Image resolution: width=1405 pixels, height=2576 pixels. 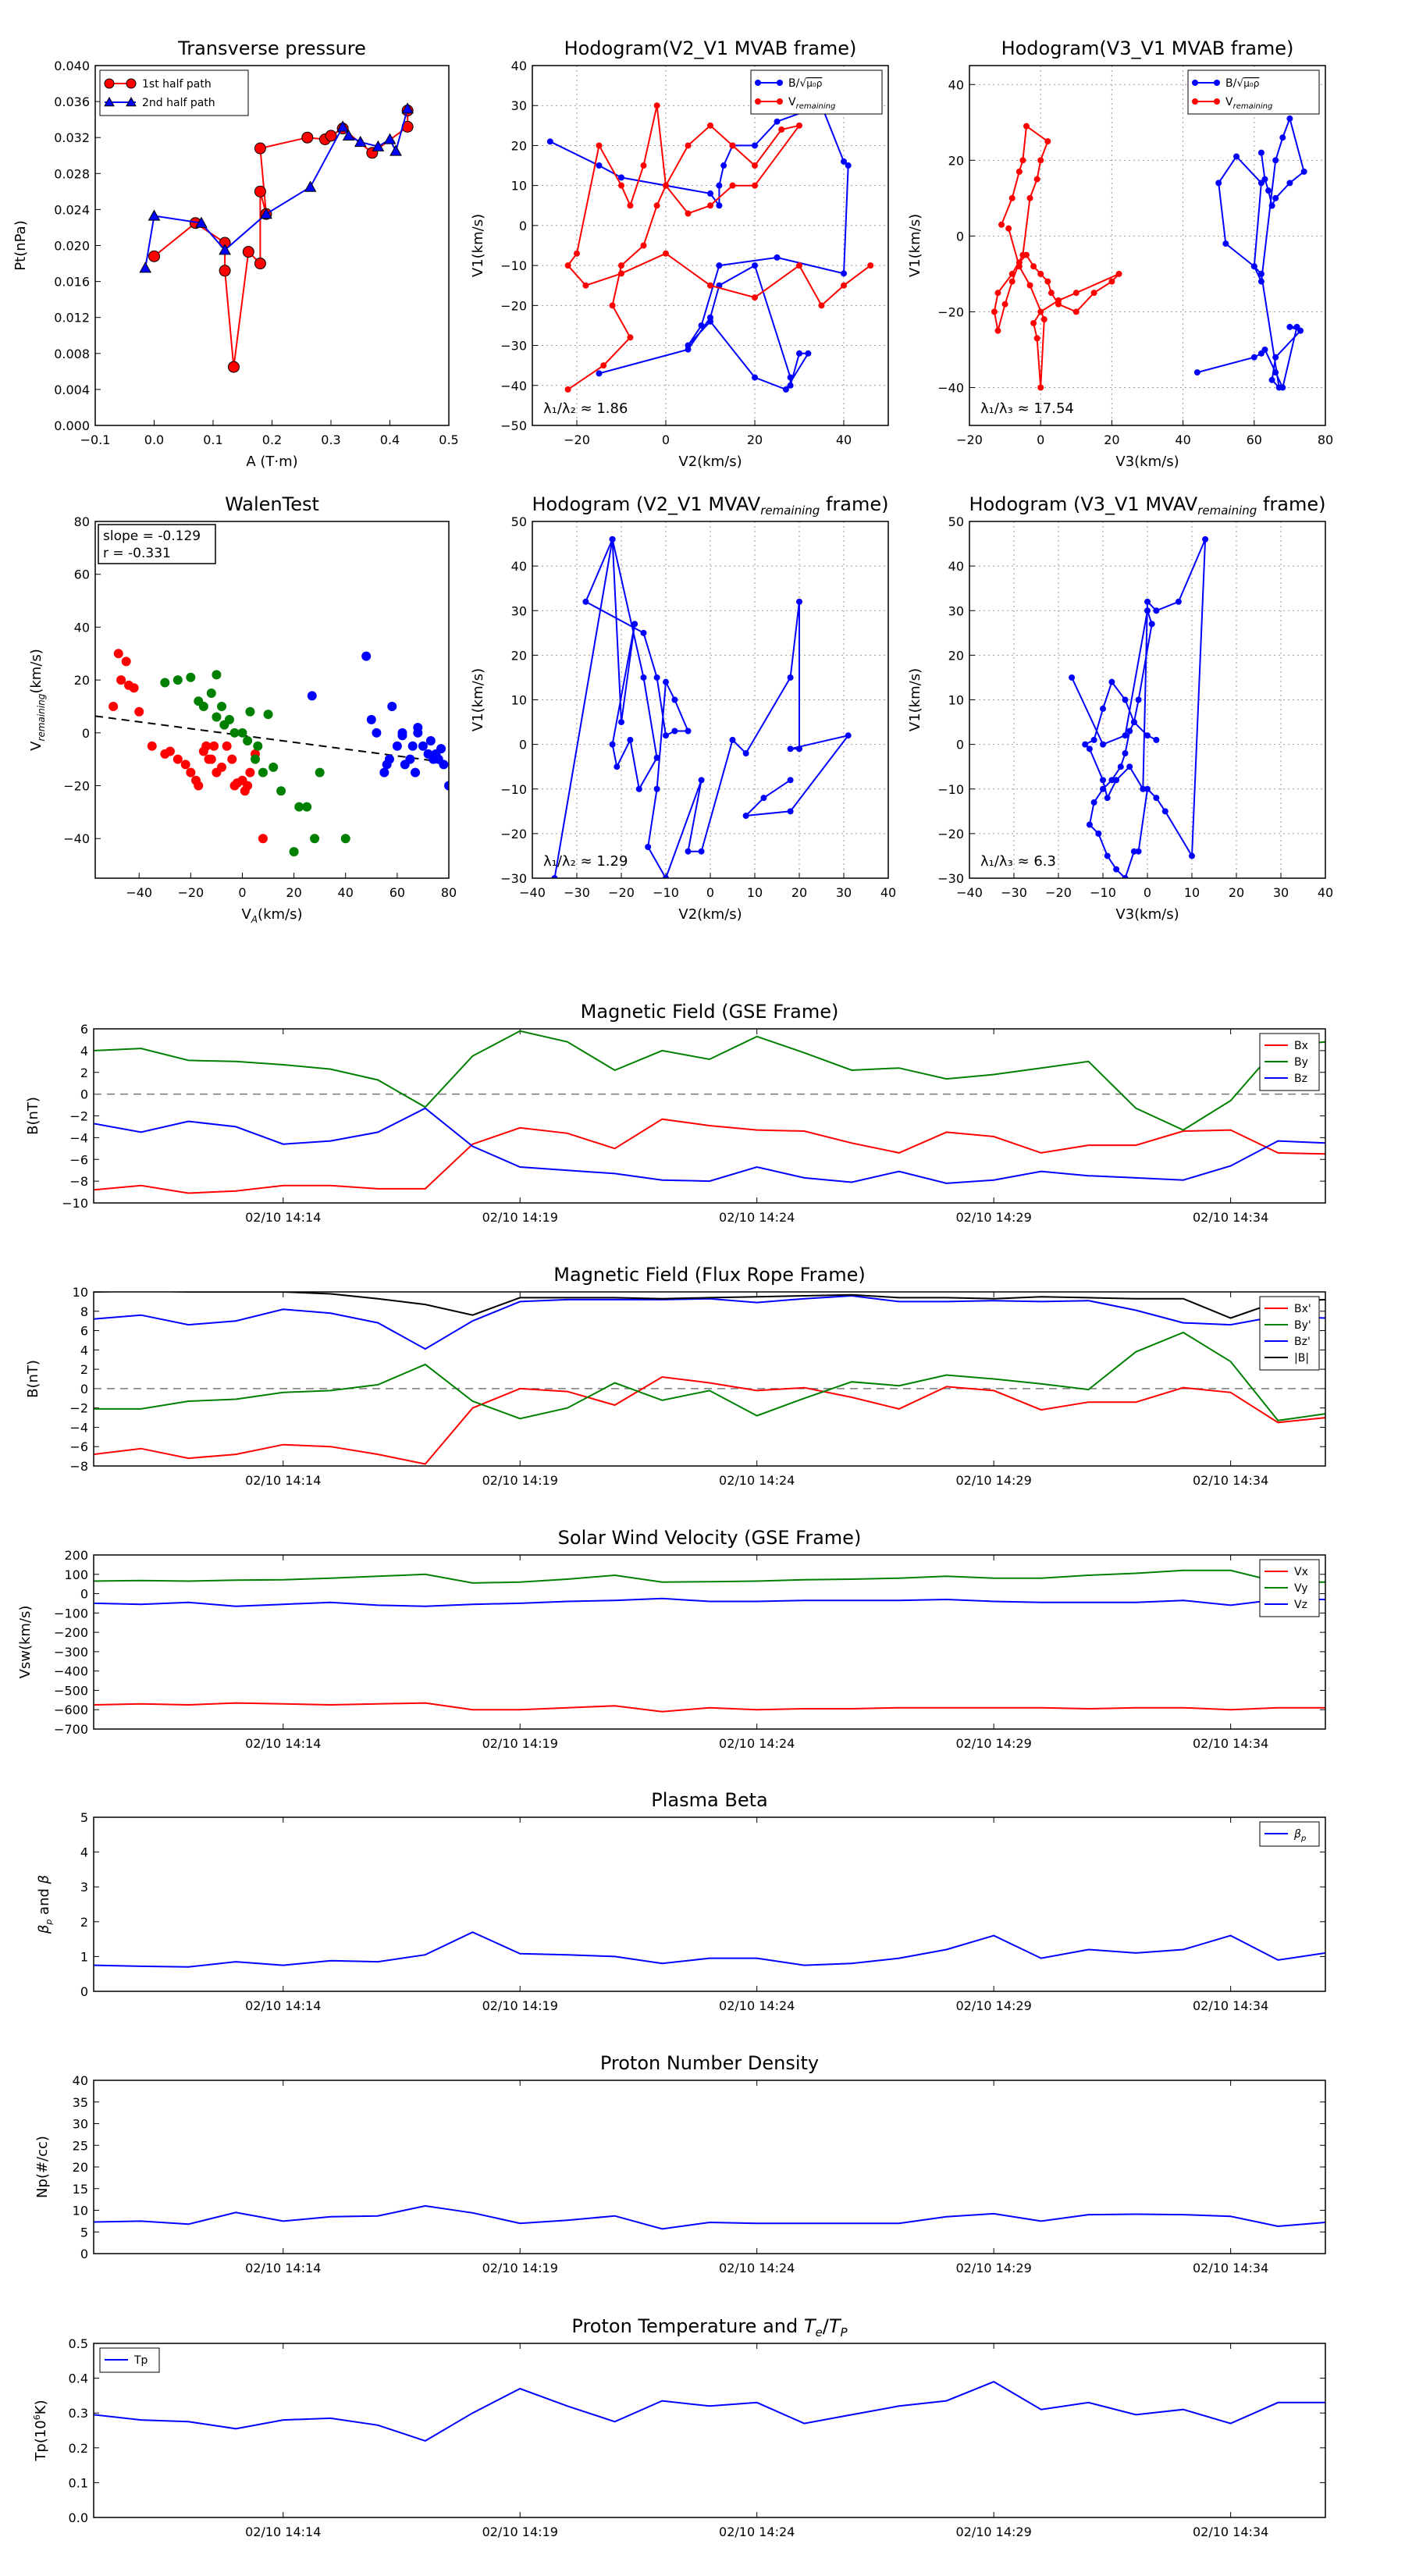 What do you see at coordinates (84, 1852) in the screenshot?
I see `y-tick-label: 4` at bounding box center [84, 1852].